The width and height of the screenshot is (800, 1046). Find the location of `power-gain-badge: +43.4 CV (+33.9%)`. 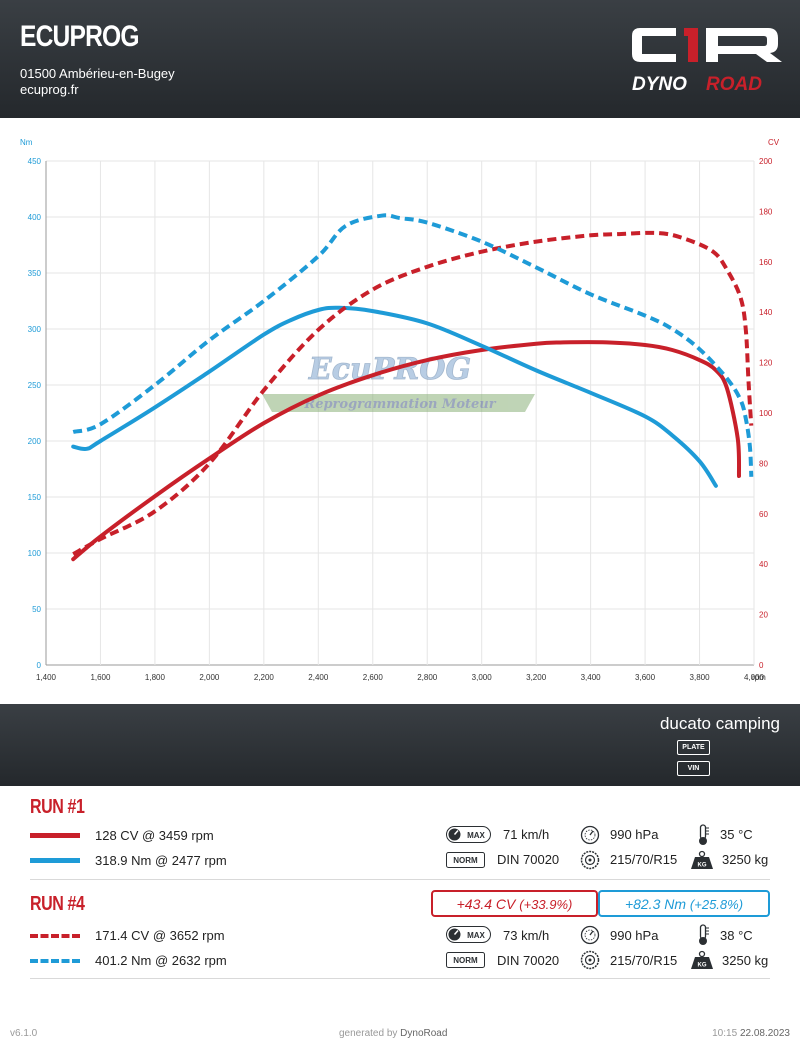

power-gain-badge: +43.4 CV (+33.9%) is located at coordinates (514, 903).